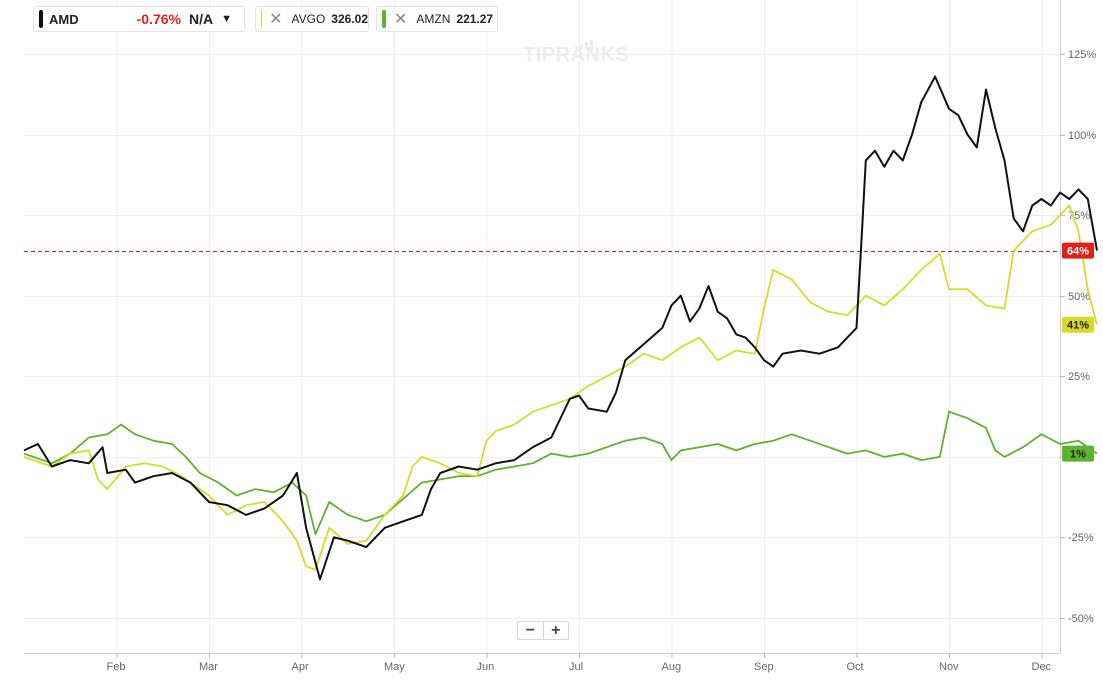  Describe the element at coordinates (475, 19) in the screenshot. I see `compare-price-amzn: 221.27` at that location.